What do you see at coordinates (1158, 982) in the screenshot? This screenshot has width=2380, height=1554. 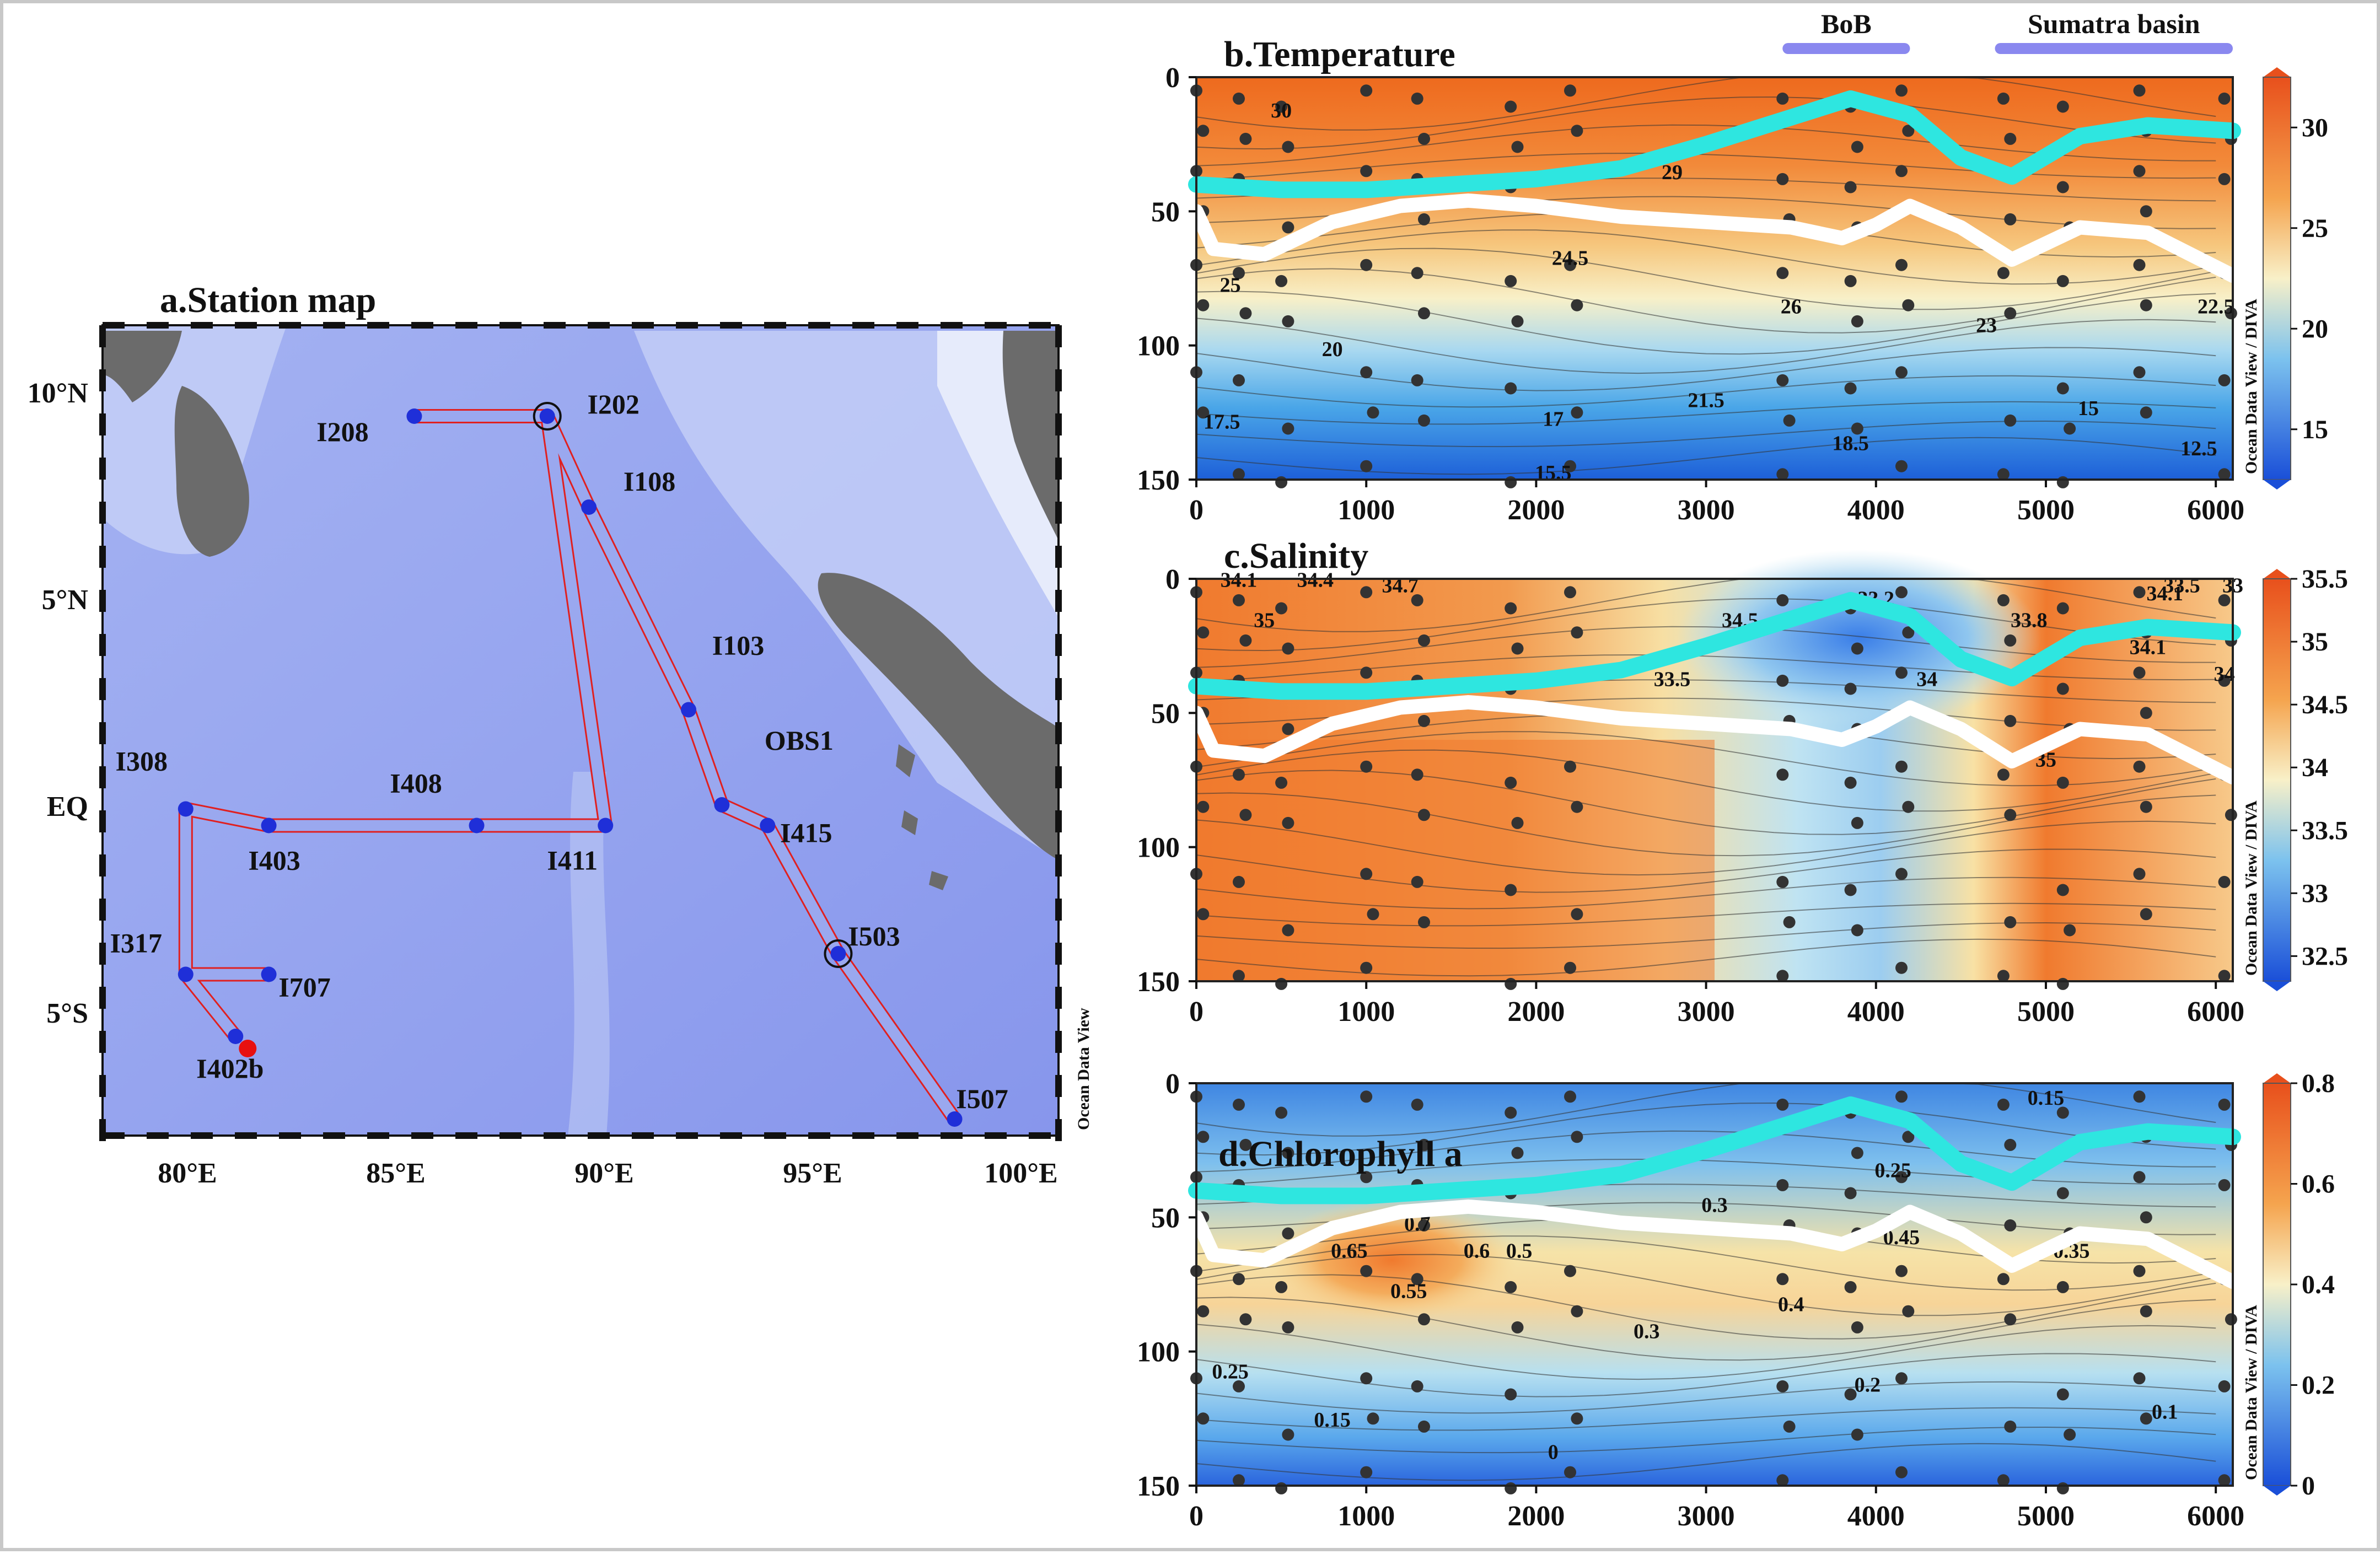 I see `y-tick-label: 150` at bounding box center [1158, 982].